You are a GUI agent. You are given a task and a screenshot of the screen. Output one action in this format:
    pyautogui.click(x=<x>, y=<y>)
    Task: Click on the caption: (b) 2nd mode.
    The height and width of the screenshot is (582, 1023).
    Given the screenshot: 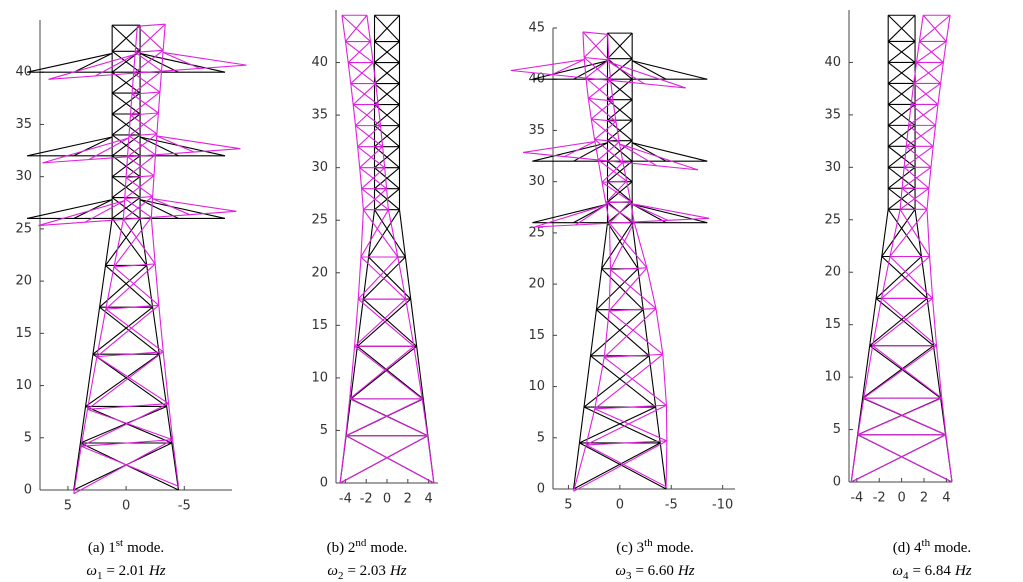 What is the action you would take?
    pyautogui.click(x=367, y=546)
    